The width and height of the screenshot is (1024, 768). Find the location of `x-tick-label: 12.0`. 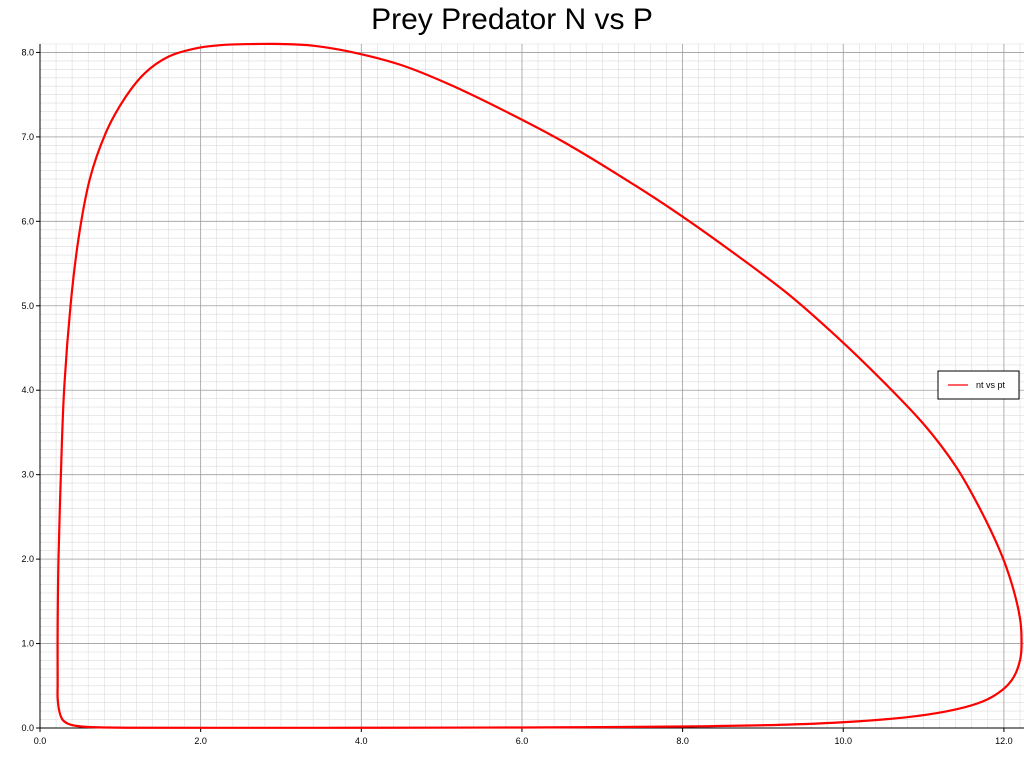

x-tick-label: 12.0 is located at coordinates (1004, 741).